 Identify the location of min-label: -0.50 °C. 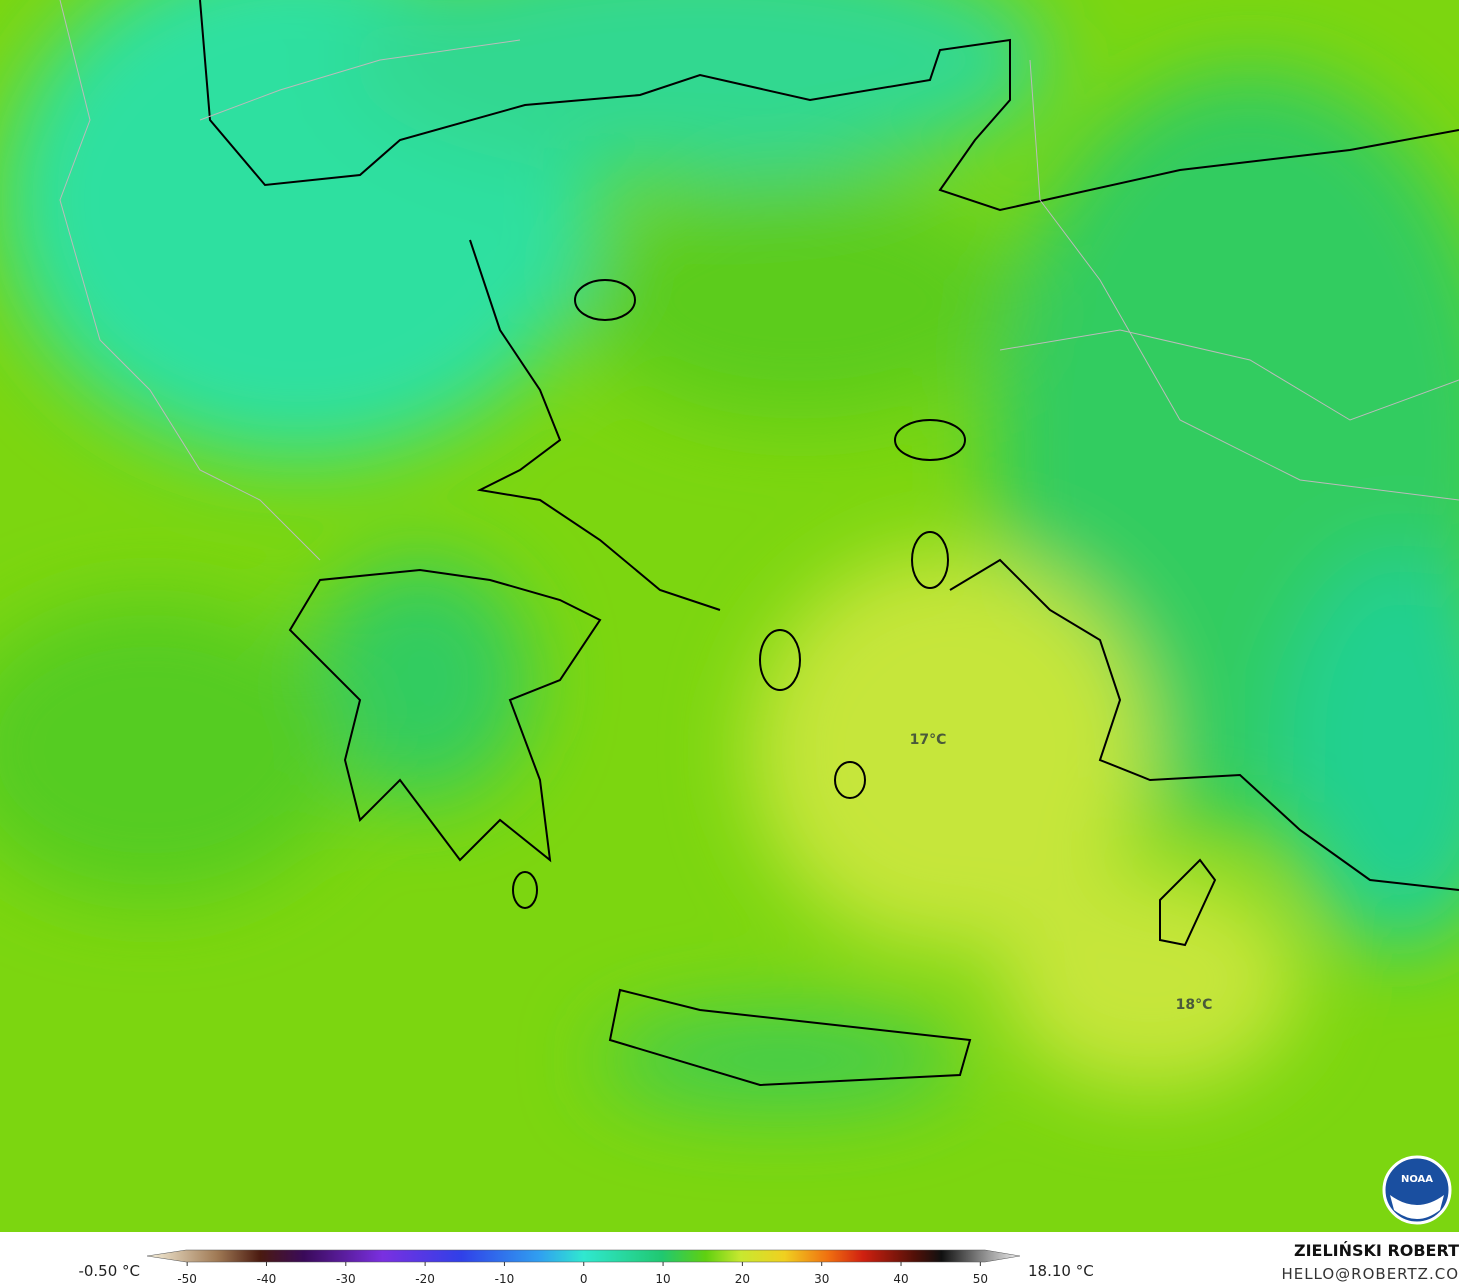
(109, 1271).